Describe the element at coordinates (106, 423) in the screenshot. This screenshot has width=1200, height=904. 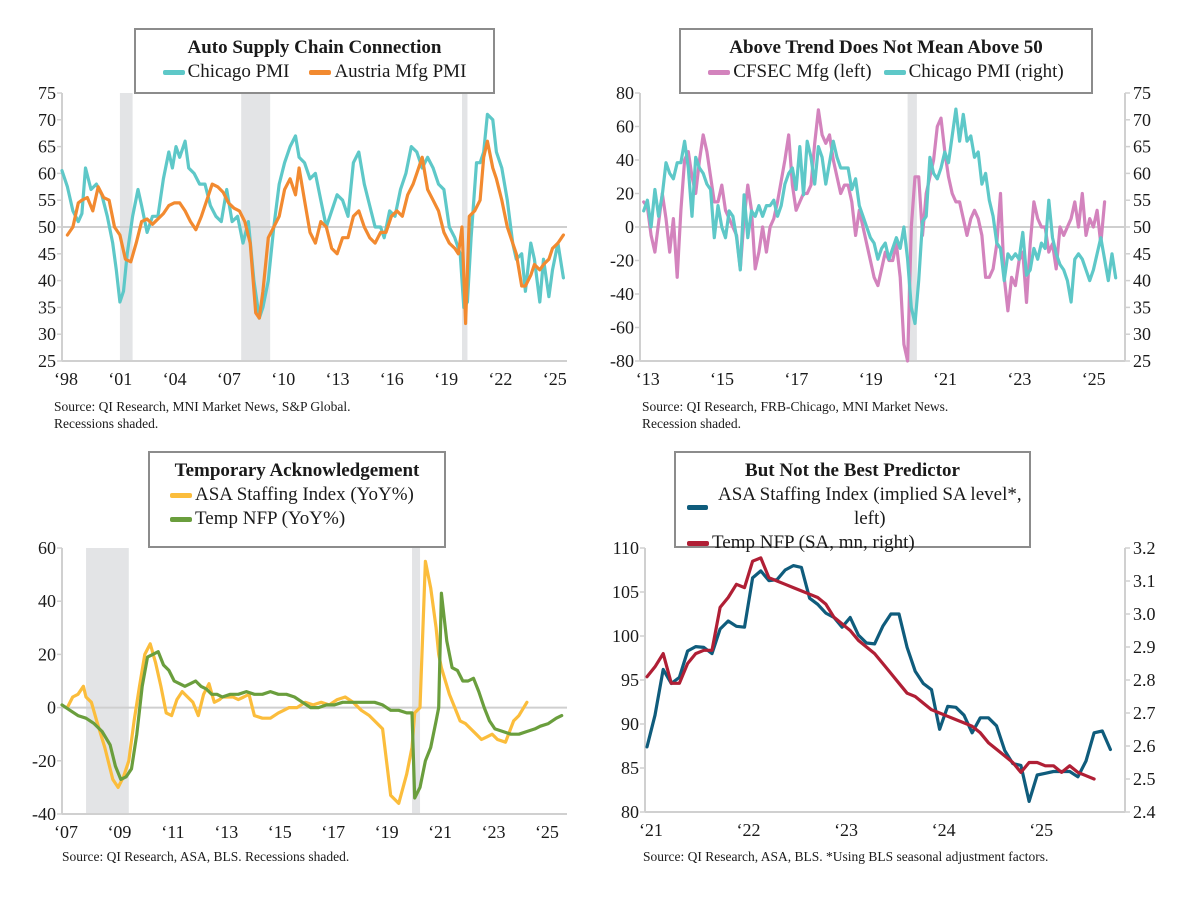
I see `source-line: Recessions shaded.` at that location.